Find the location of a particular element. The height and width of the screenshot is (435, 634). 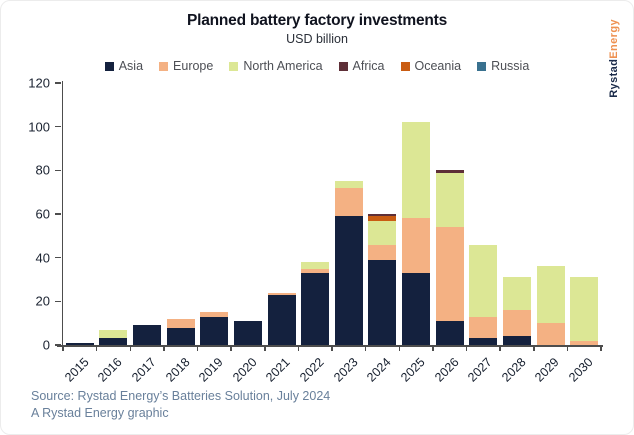

x-axis-label: 2030 is located at coordinates (581, 370).